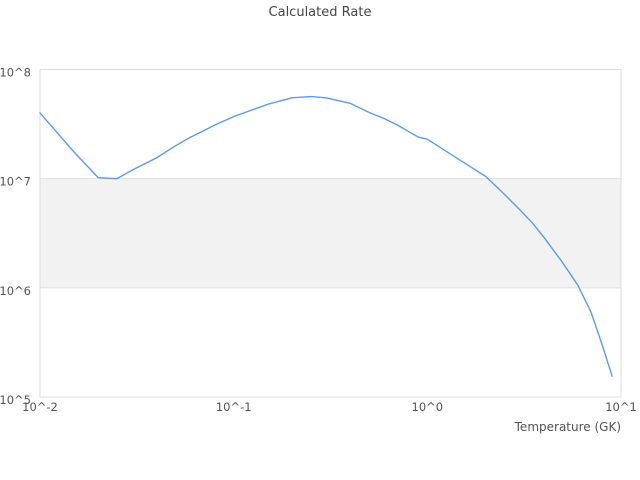 This screenshot has width=640, height=480. I want to click on y-tick-label: 10^7, so click(15, 182).